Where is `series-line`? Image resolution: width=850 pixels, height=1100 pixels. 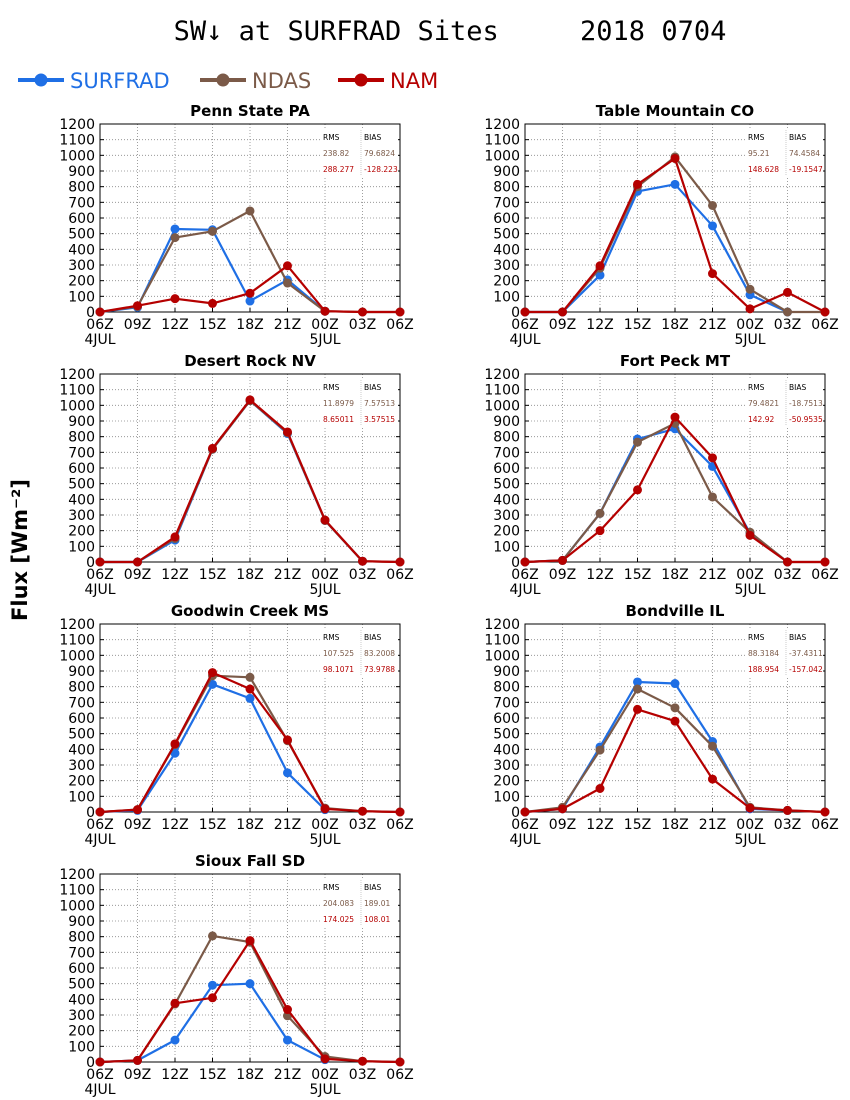
series-line is located at coordinates (656, 495).